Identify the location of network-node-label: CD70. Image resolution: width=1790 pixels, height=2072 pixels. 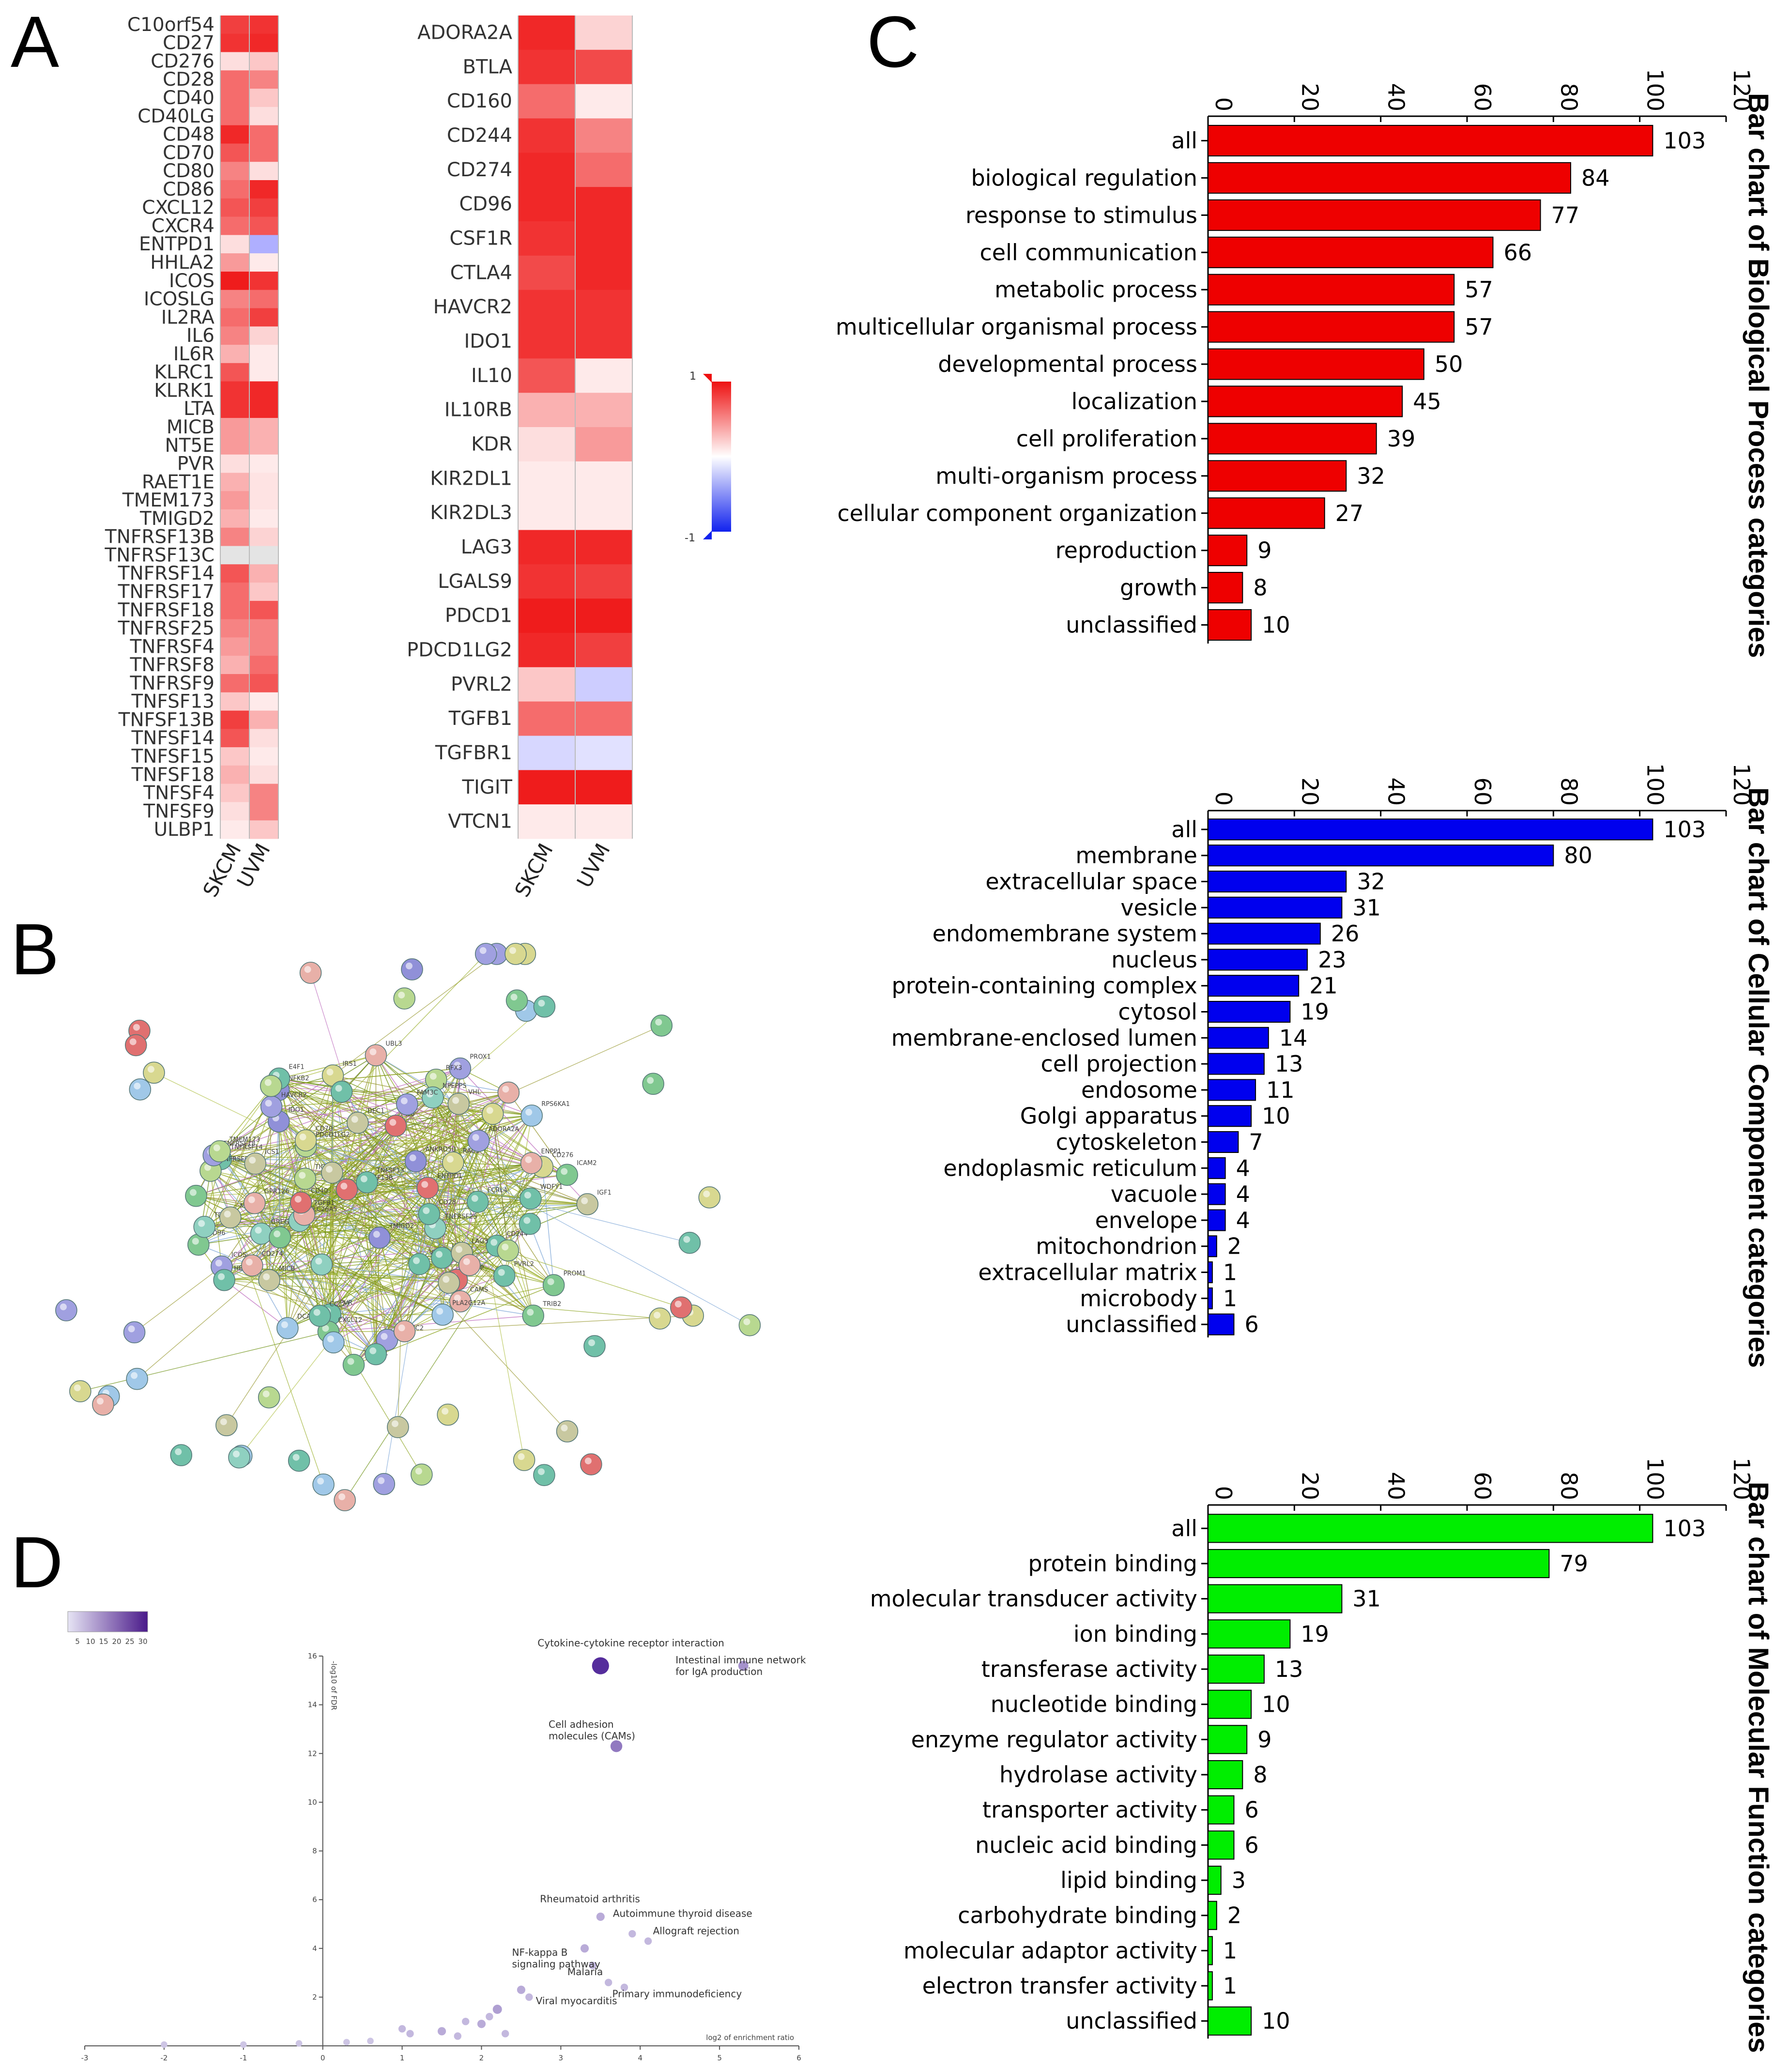
(324, 1129).